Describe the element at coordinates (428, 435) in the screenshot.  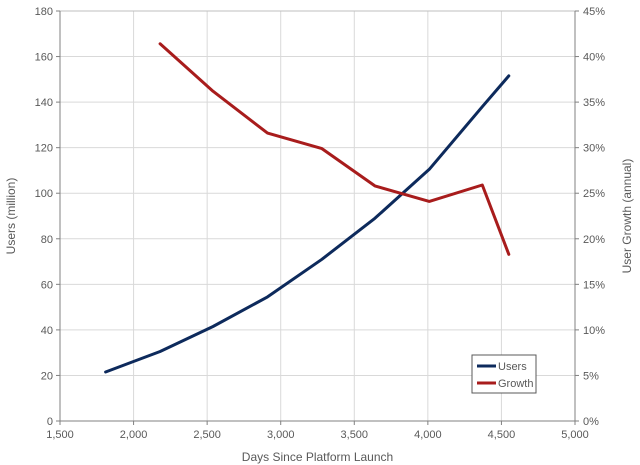
I see `x-tick-label: 4,000` at that location.